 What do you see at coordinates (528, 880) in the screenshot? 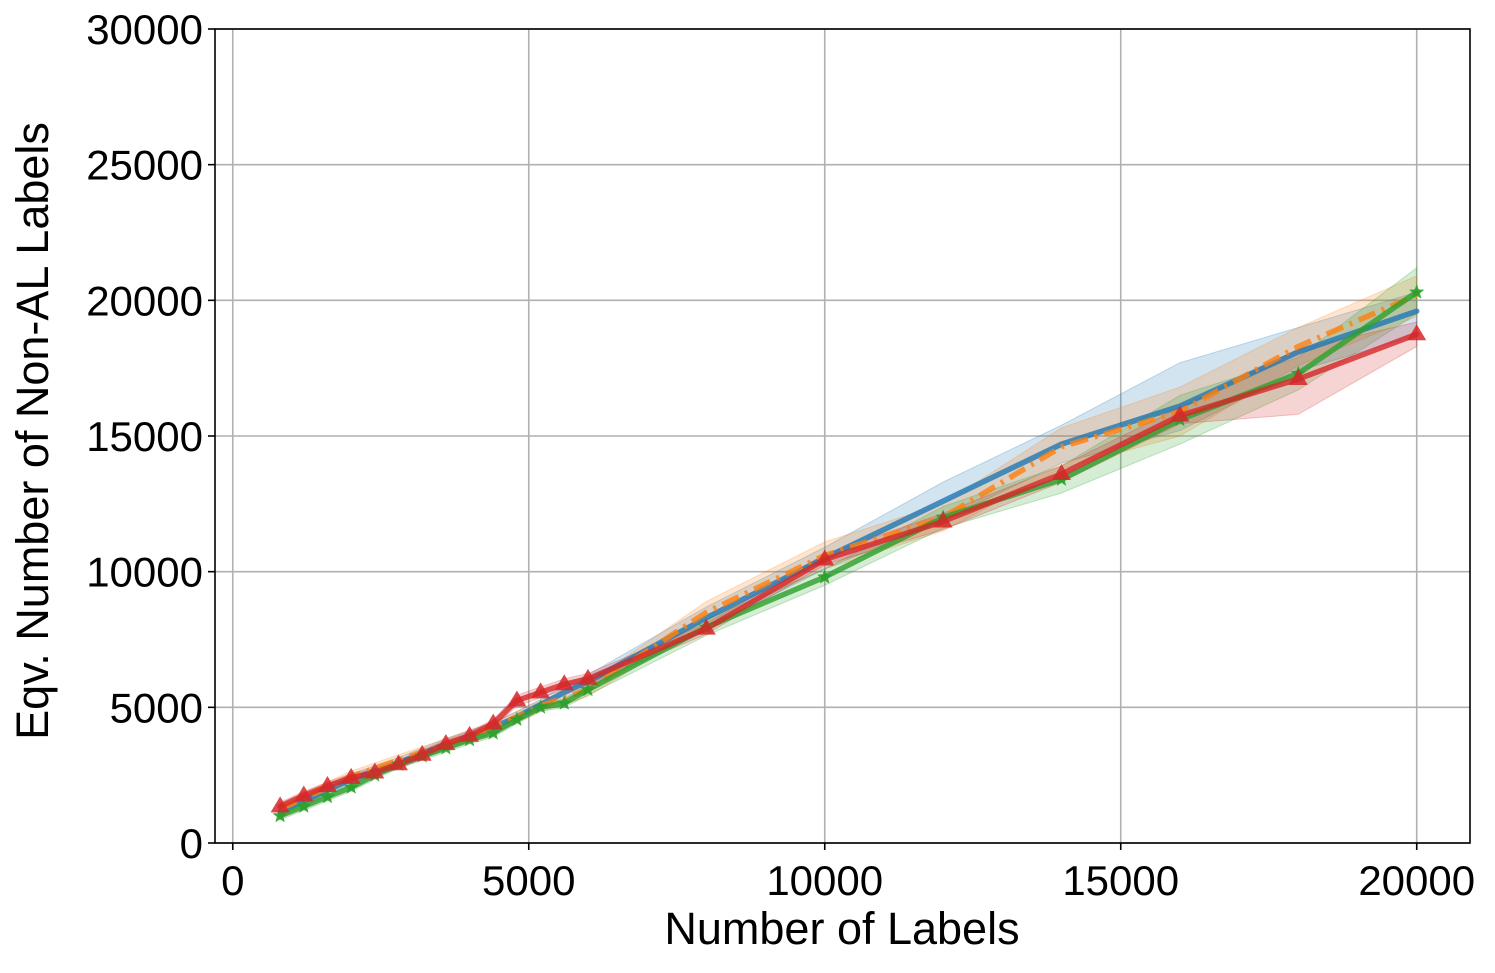
I see `x-tick-label: 5000` at bounding box center [528, 880].